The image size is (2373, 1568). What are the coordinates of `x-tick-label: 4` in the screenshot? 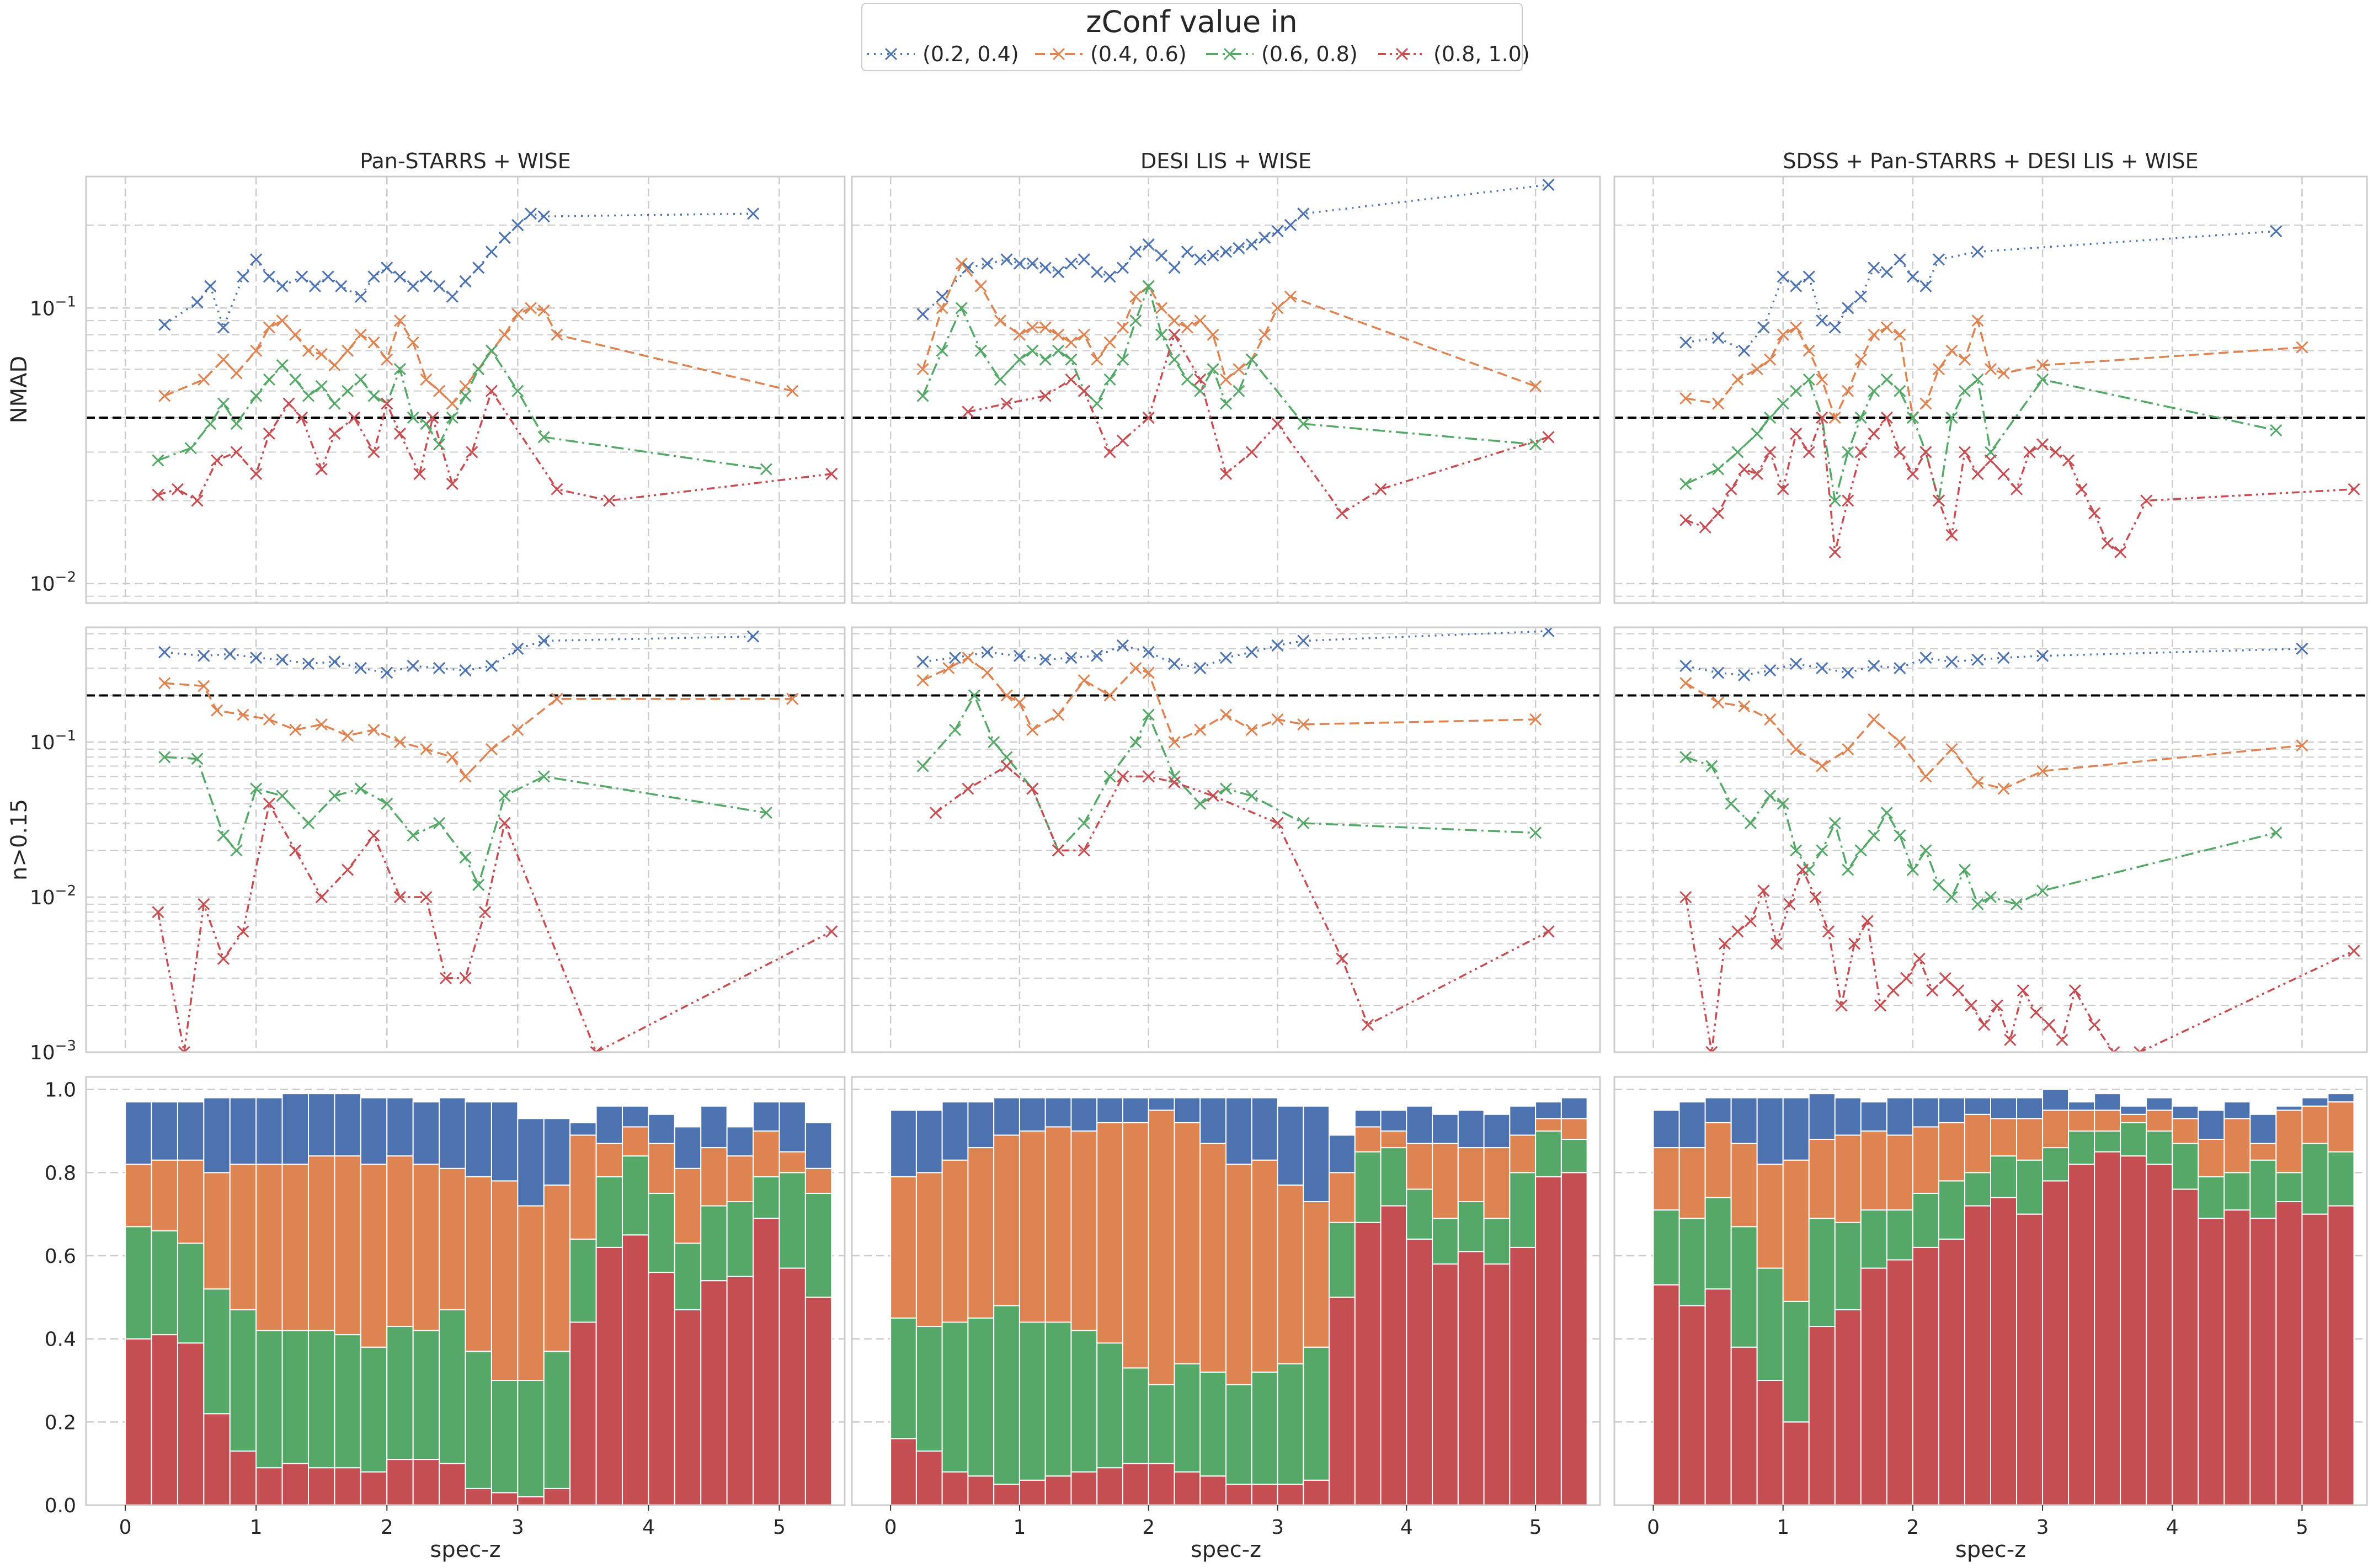 It's located at (649, 1527).